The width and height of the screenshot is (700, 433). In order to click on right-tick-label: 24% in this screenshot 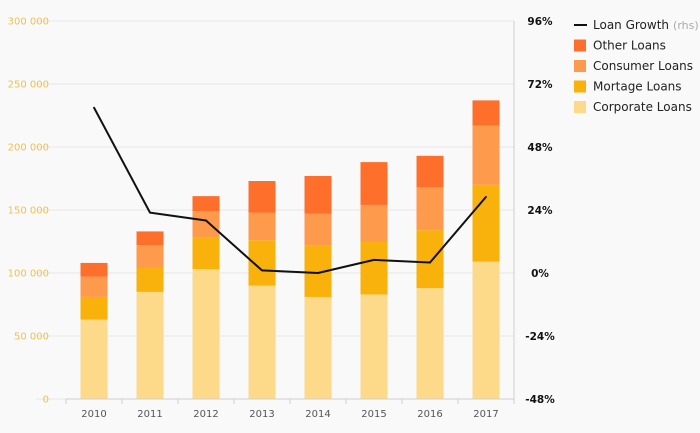, I will do `click(540, 211)`.